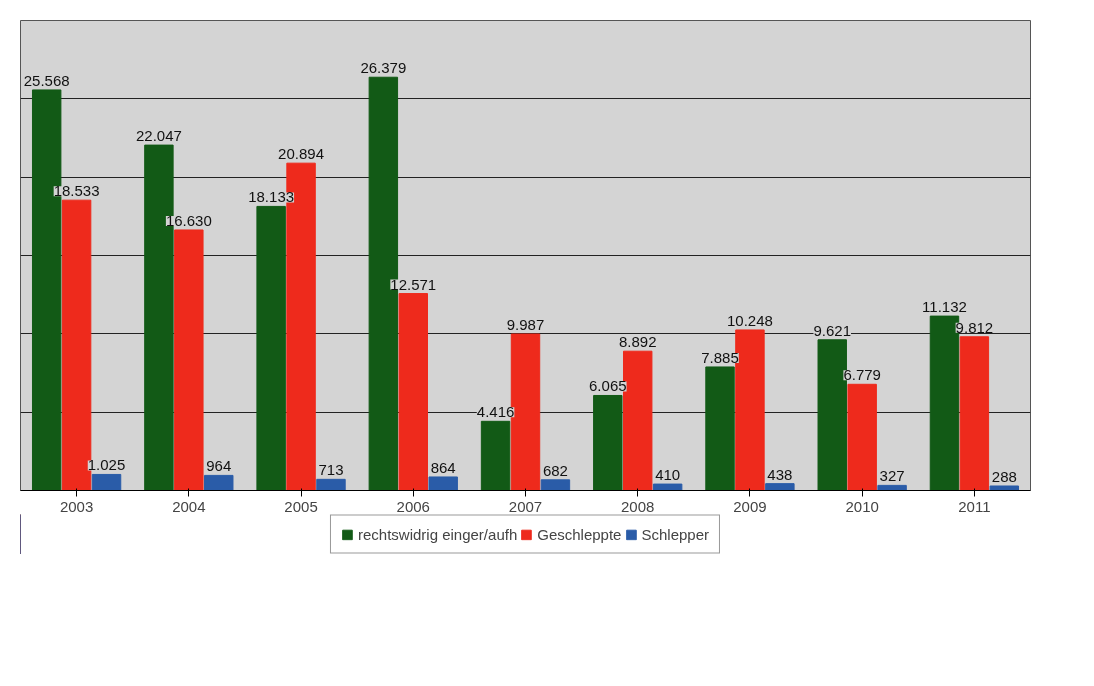  Describe the element at coordinates (974, 327) in the screenshot. I see `data-label: 9.812` at that location.